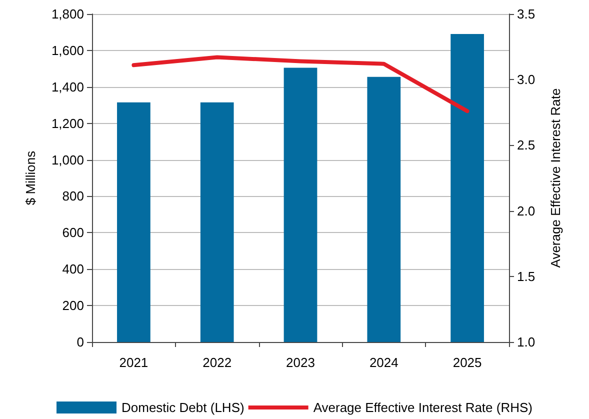 Image resolution: width=589 pixels, height=419 pixels. What do you see at coordinates (555, 178) in the screenshot?
I see `y2-axis-title: Average Effective Interest Rate` at bounding box center [555, 178].